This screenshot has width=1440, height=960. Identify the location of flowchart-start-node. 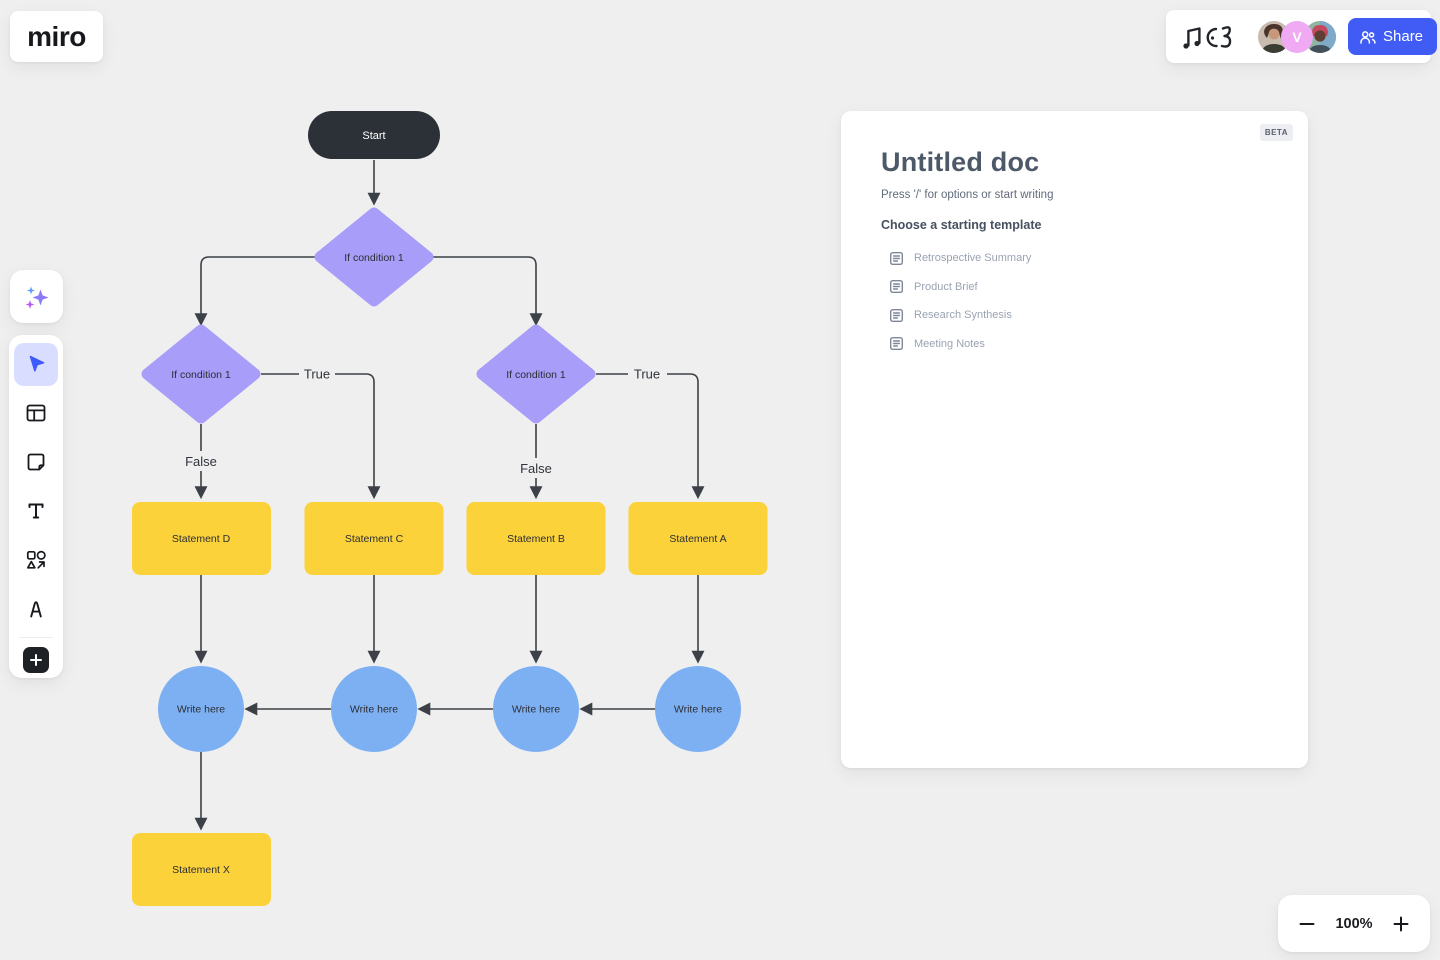
(374, 135).